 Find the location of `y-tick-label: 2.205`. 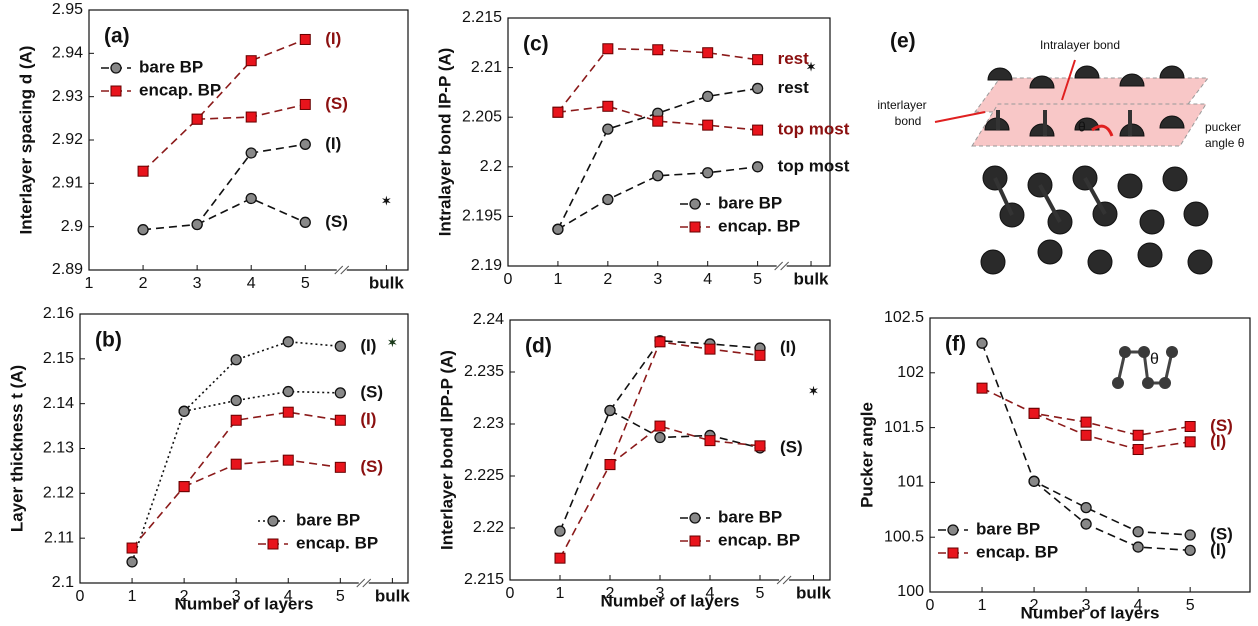

y-tick-label: 2.205 is located at coordinates (482, 116).